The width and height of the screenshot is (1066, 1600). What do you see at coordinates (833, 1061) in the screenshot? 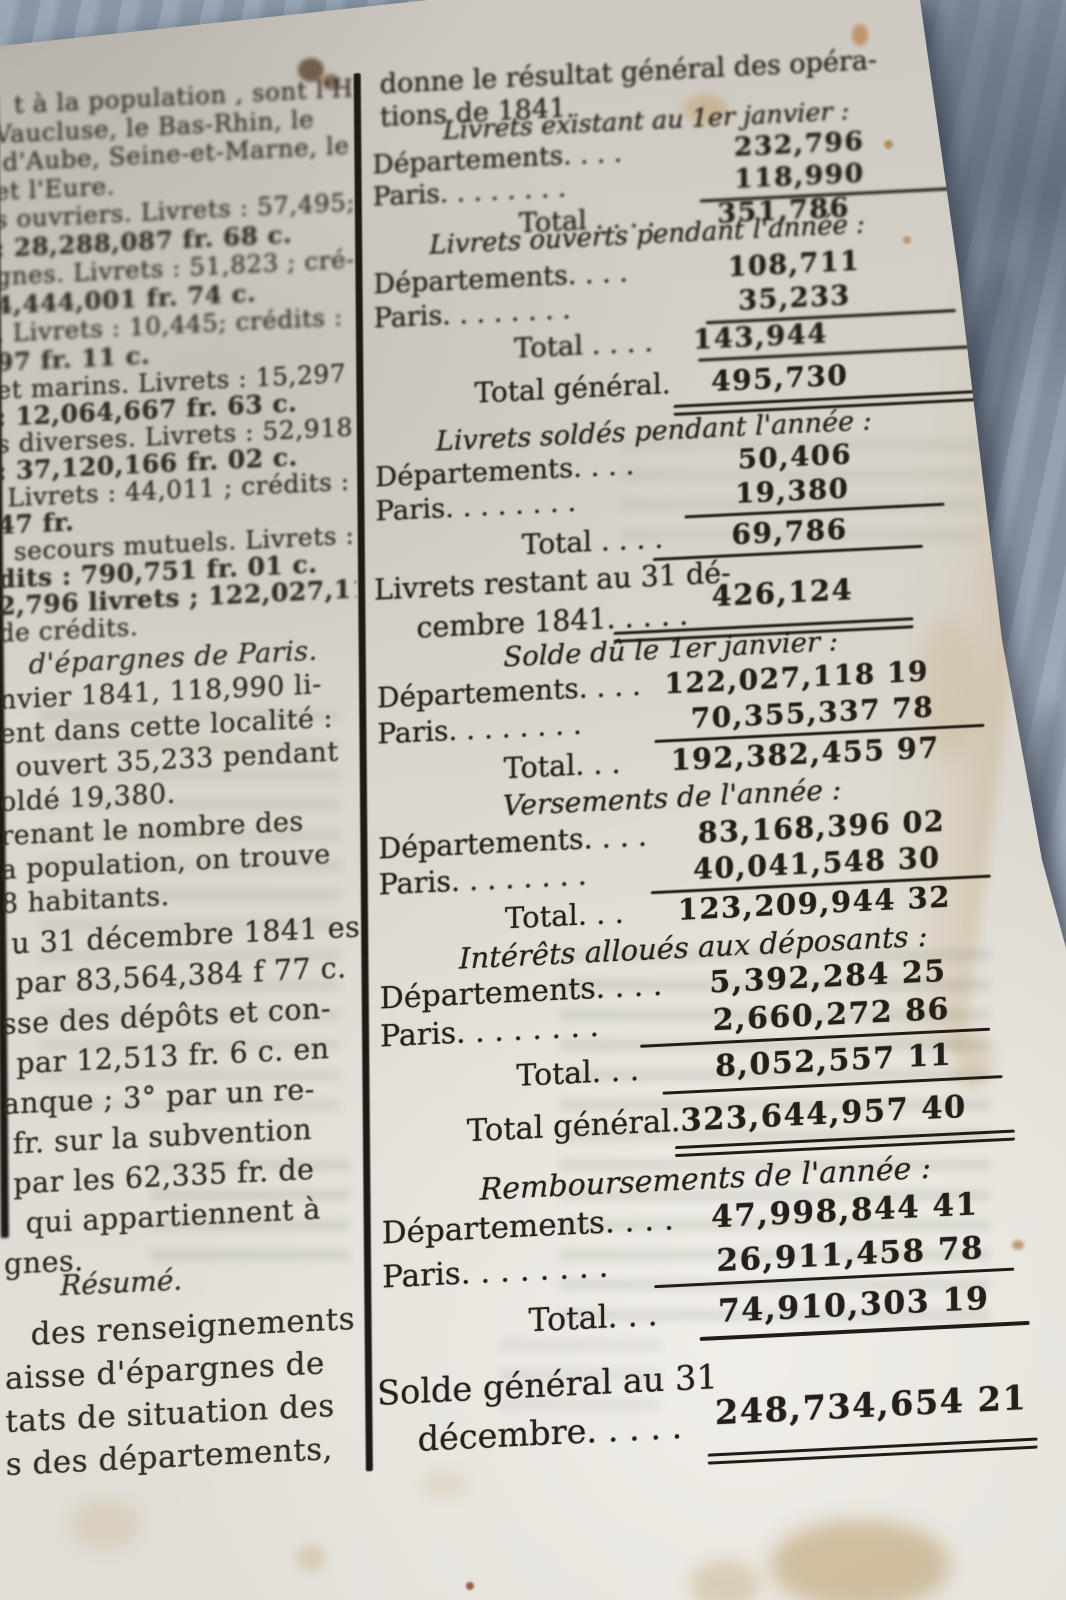
I see `row-value: 8,052,557 11` at bounding box center [833, 1061].